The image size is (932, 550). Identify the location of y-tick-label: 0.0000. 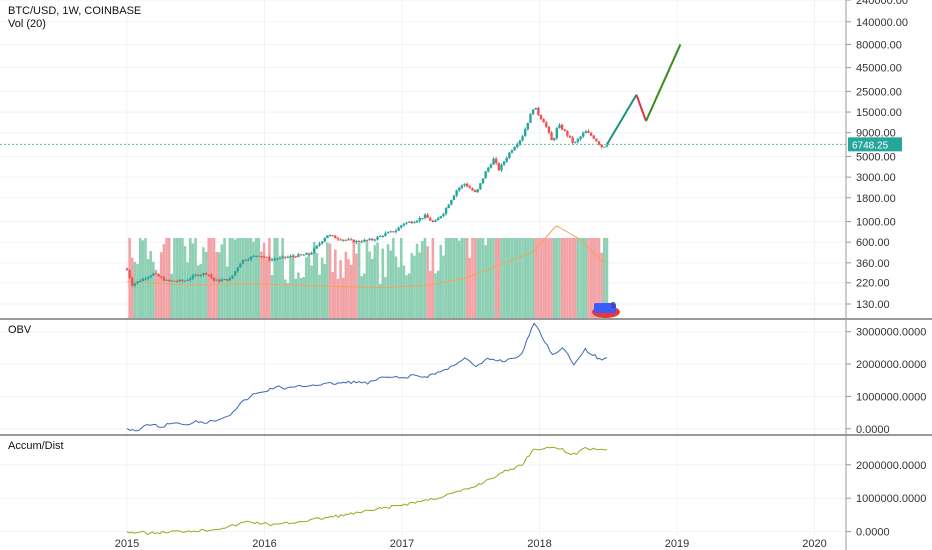
(873, 533).